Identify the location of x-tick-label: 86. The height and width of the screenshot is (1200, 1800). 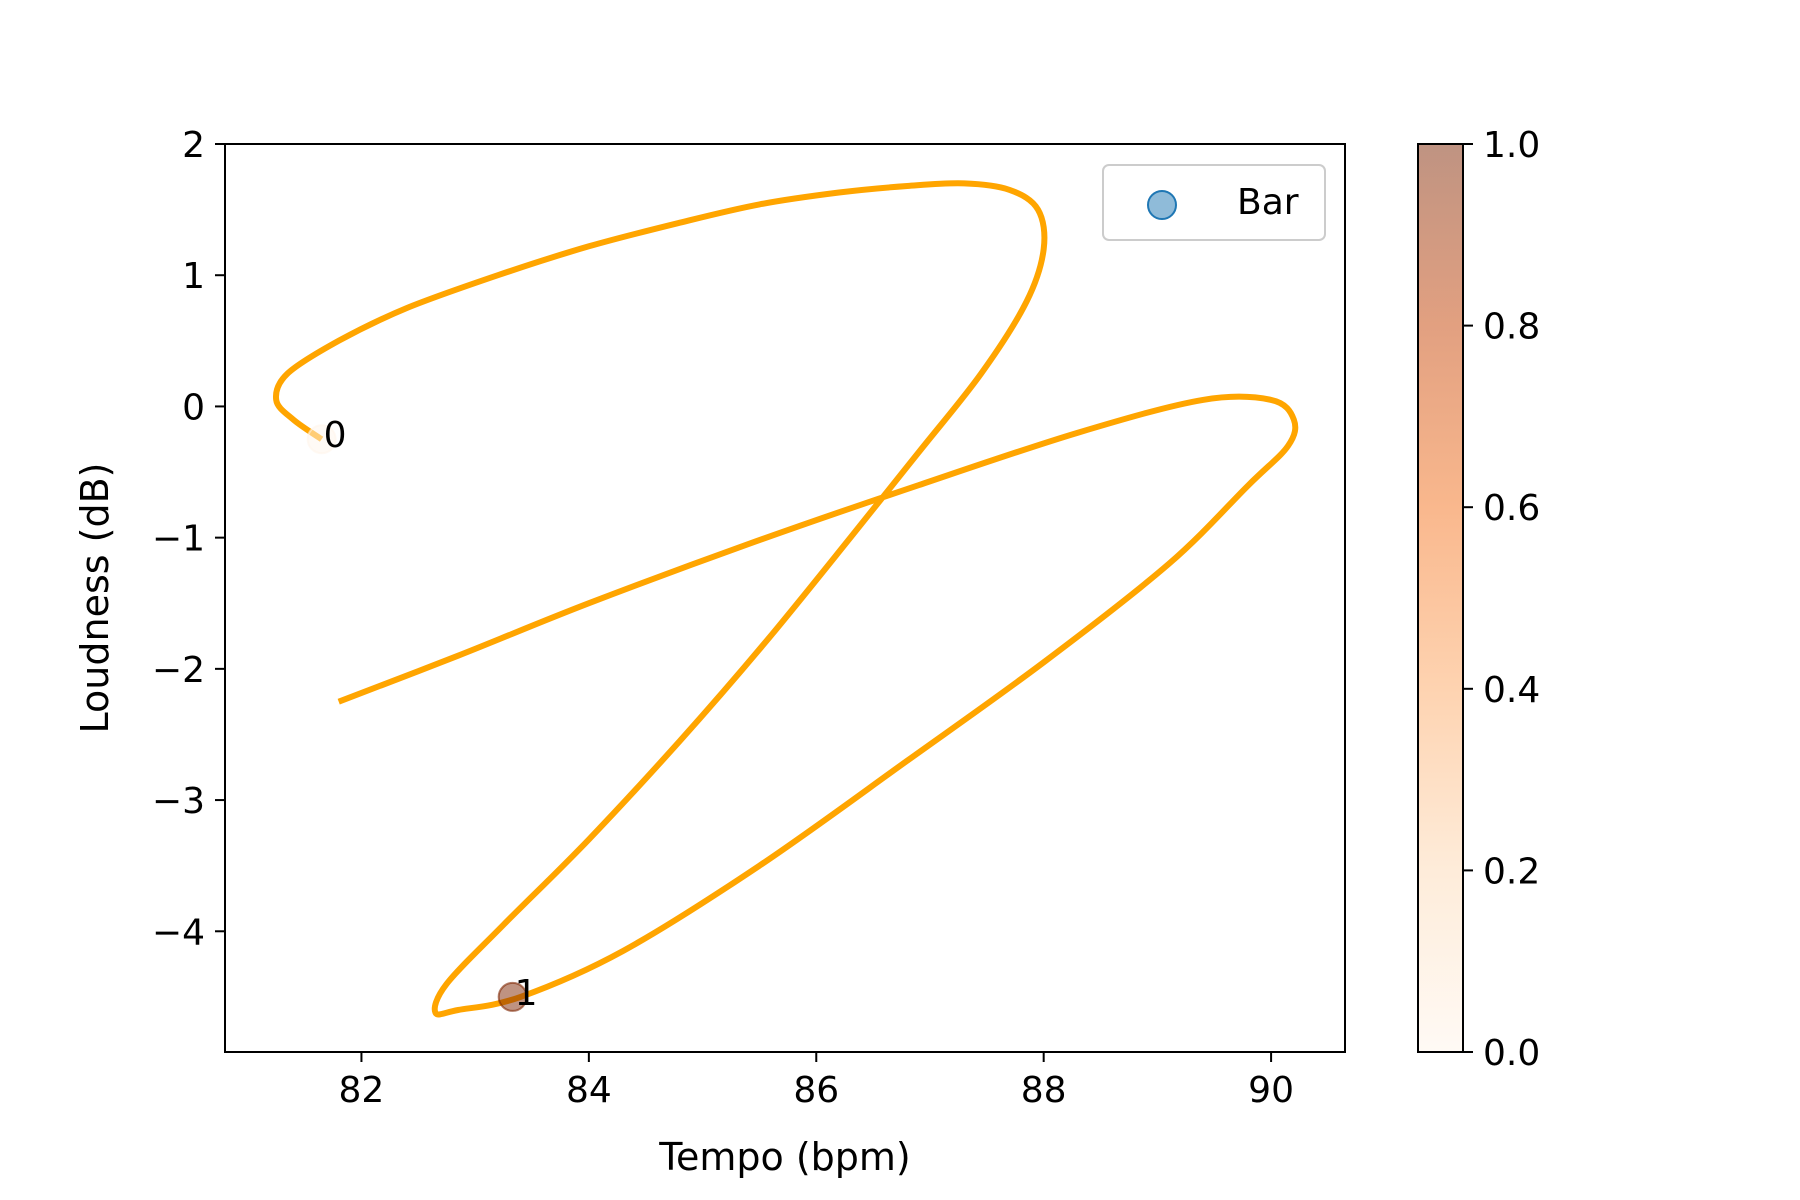
(816, 1090).